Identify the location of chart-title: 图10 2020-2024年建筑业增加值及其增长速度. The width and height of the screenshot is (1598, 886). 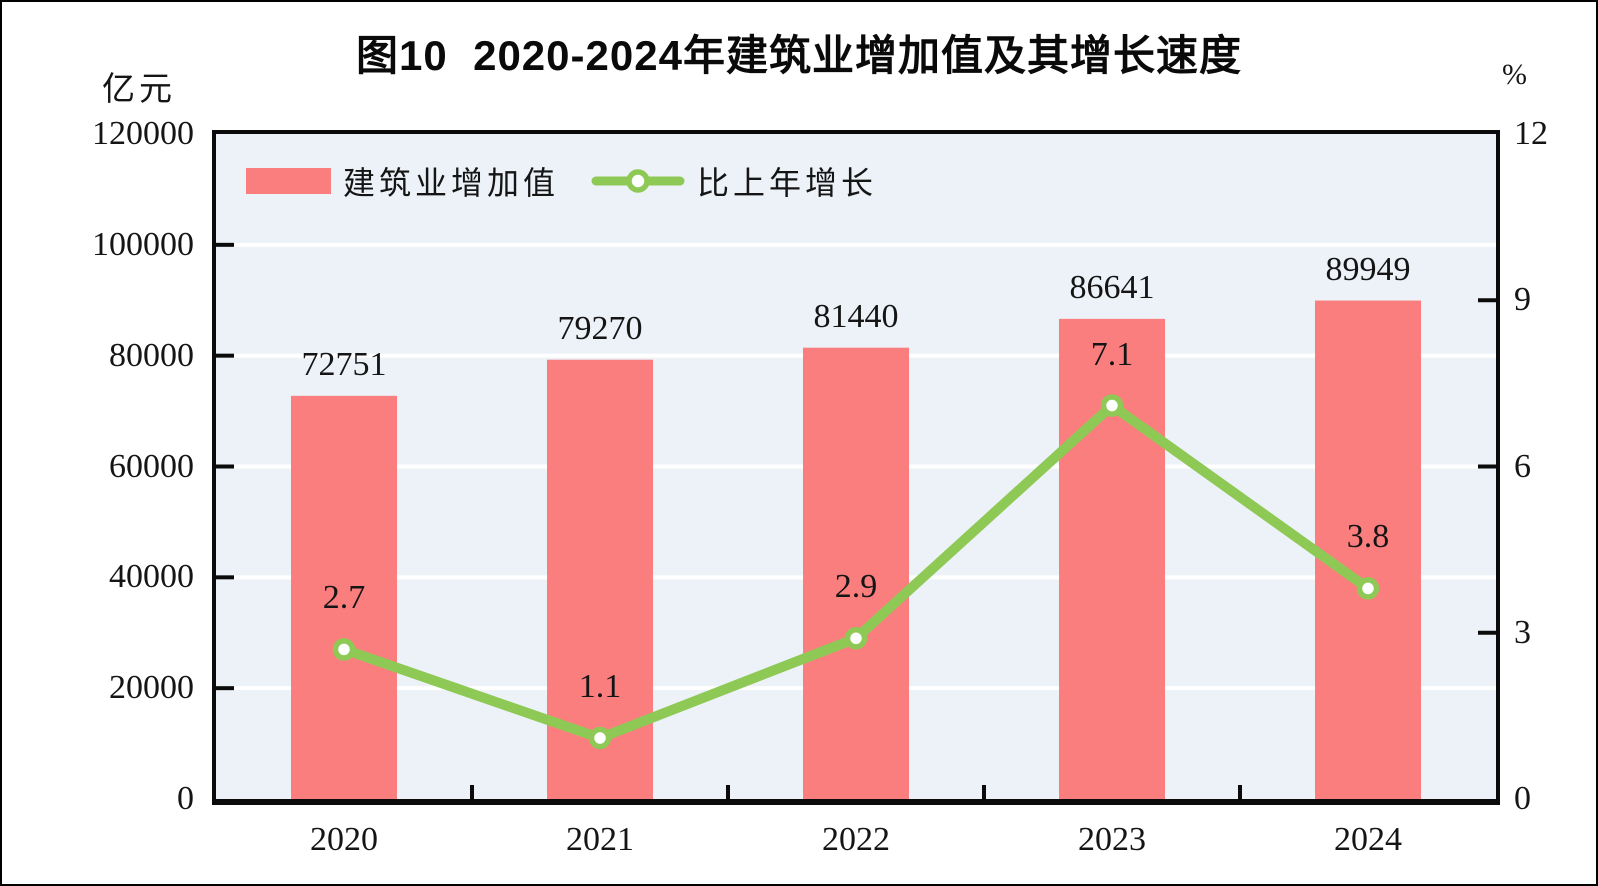
(799, 55).